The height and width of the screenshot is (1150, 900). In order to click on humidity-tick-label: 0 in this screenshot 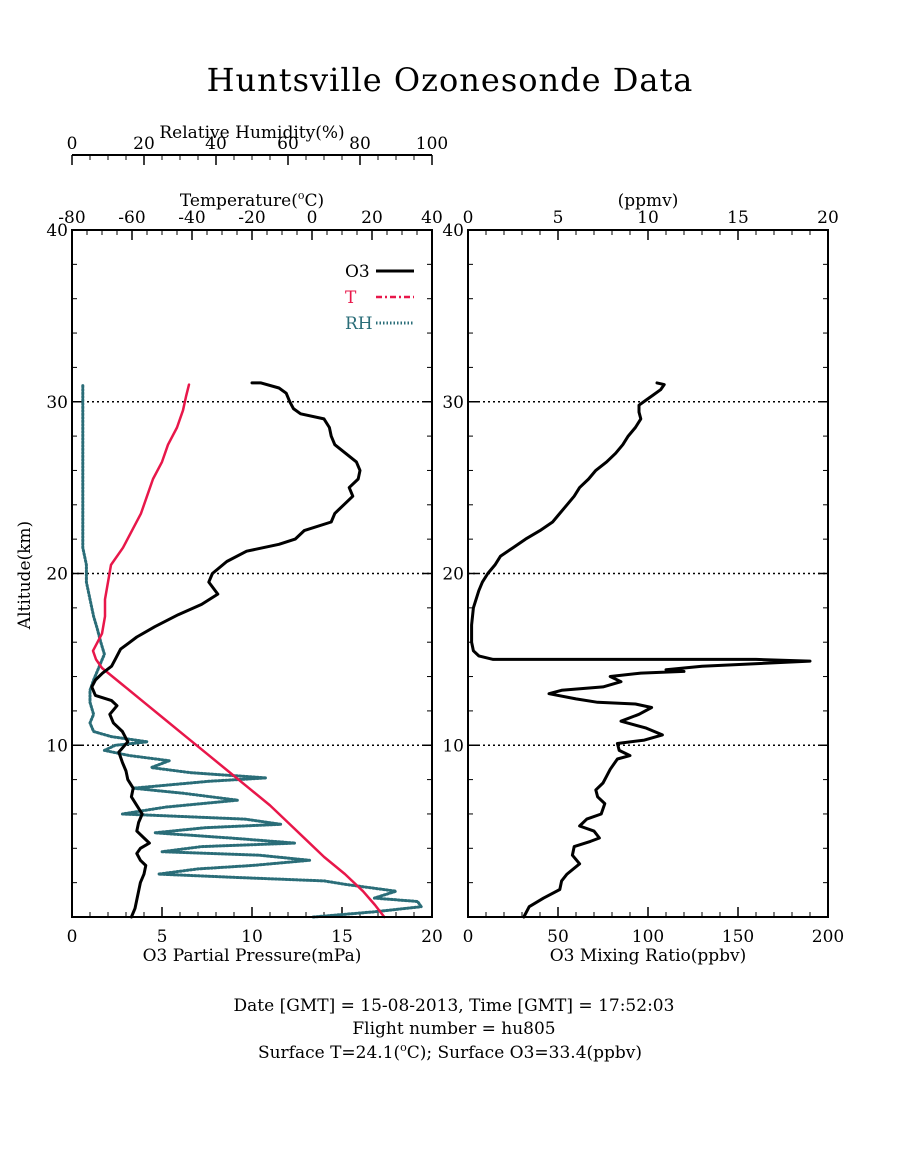, I will do `click(72, 144)`.